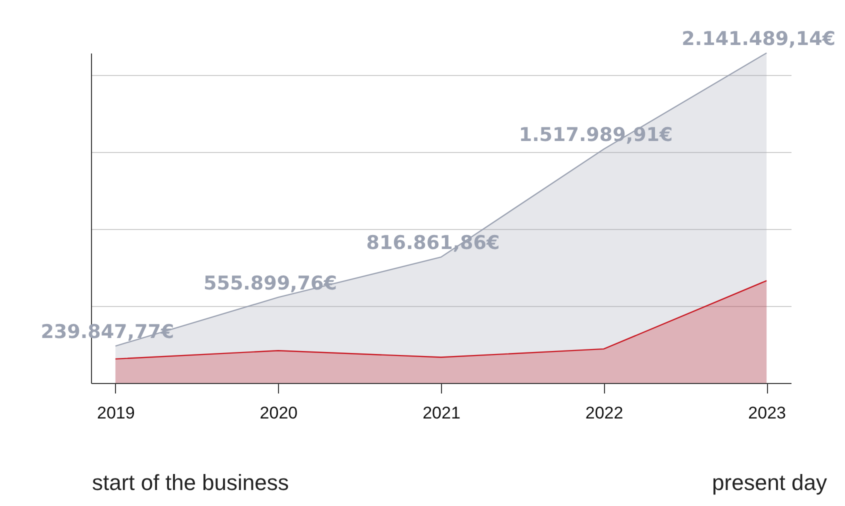 This screenshot has width=845, height=506. Describe the element at coordinates (767, 413) in the screenshot. I see `x-tick-label: 2023` at that location.